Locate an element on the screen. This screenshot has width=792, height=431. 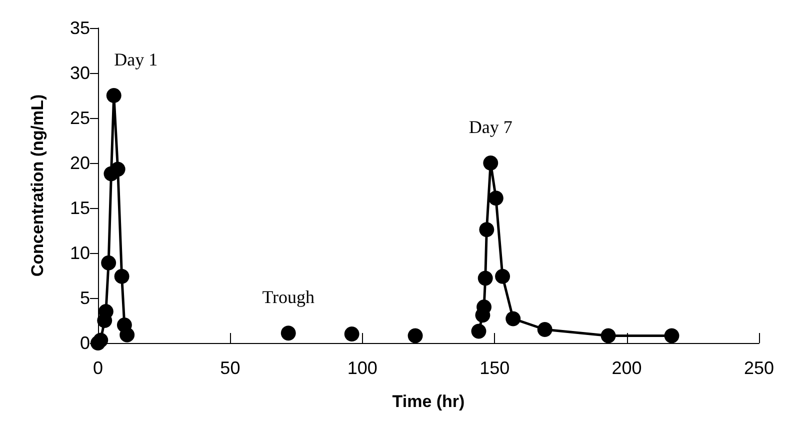
x-tick-label: 250 is located at coordinates (759, 368).